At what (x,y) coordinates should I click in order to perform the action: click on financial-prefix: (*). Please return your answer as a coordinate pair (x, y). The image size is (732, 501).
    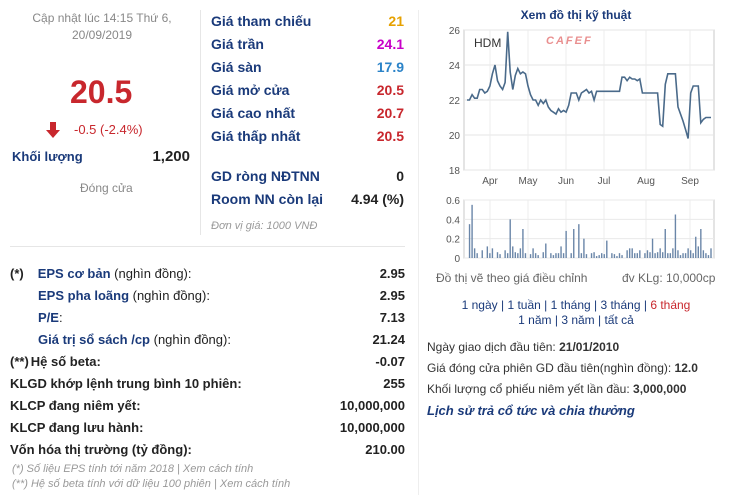
    Looking at the image, I should click on (17, 273).